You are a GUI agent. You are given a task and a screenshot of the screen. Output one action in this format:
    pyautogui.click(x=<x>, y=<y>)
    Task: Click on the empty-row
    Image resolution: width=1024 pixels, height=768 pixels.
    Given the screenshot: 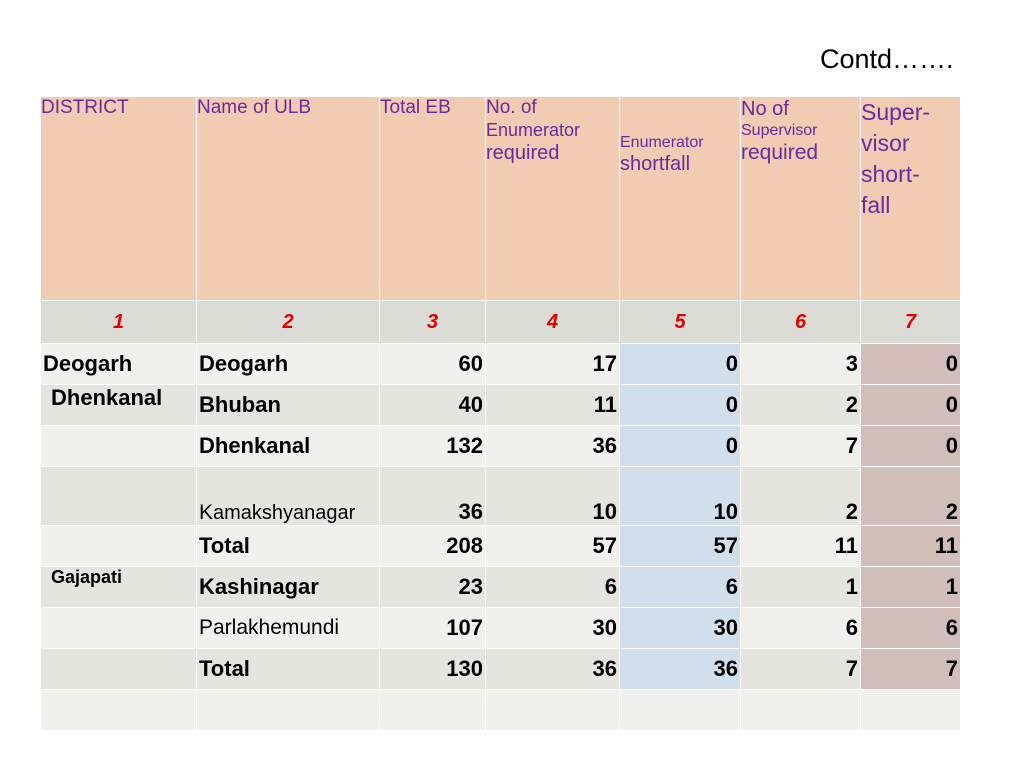 What is the action you would take?
    pyautogui.click(x=500, y=710)
    